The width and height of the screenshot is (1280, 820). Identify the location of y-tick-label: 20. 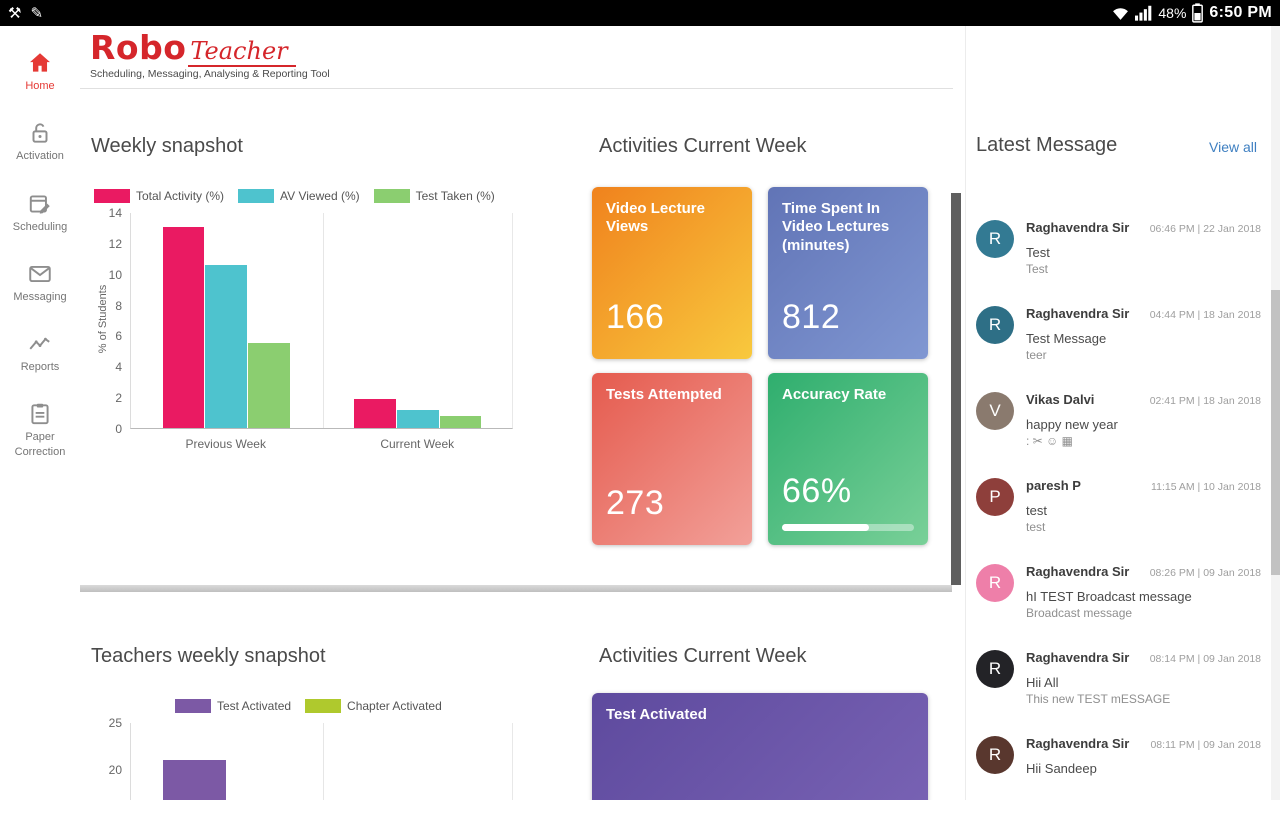
(115, 770).